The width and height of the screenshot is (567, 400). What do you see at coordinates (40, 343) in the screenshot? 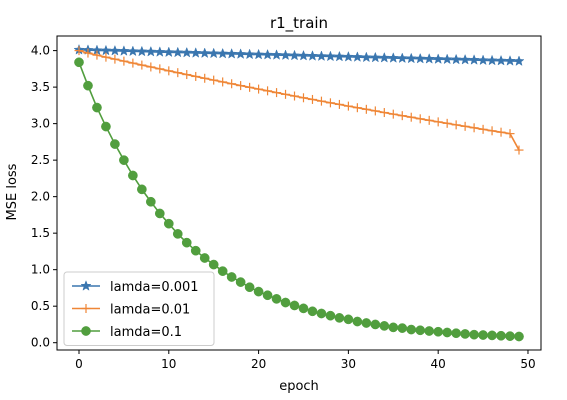
I see `y-tick-label-0: 0.0` at bounding box center [40, 343].